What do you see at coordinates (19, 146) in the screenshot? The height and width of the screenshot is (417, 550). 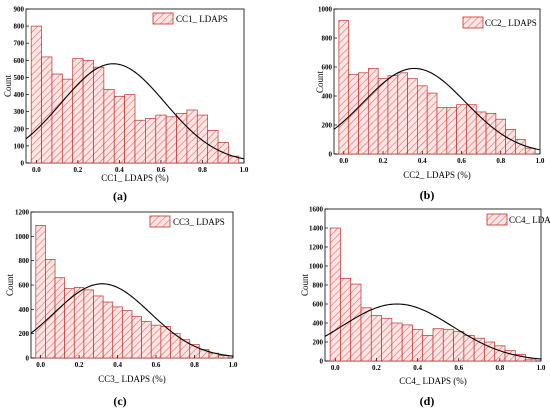 I see `y-tick-label: 100` at bounding box center [19, 146].